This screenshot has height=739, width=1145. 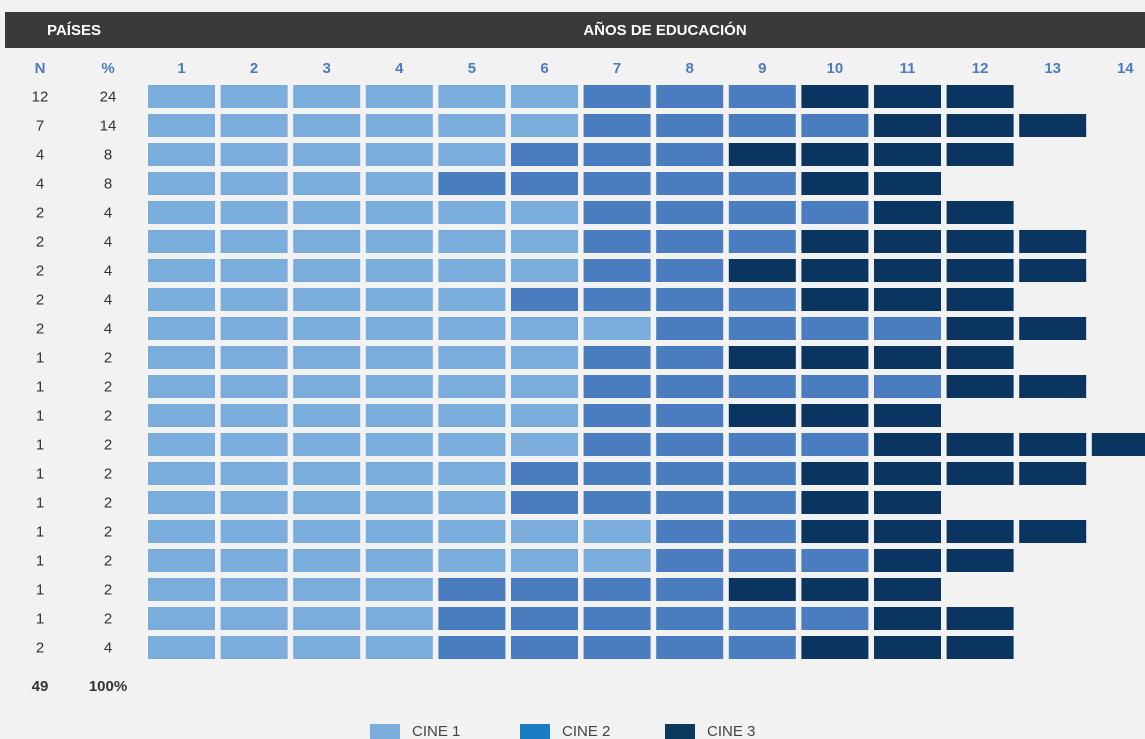 What do you see at coordinates (40, 68) in the screenshot?
I see `n-header: N` at bounding box center [40, 68].